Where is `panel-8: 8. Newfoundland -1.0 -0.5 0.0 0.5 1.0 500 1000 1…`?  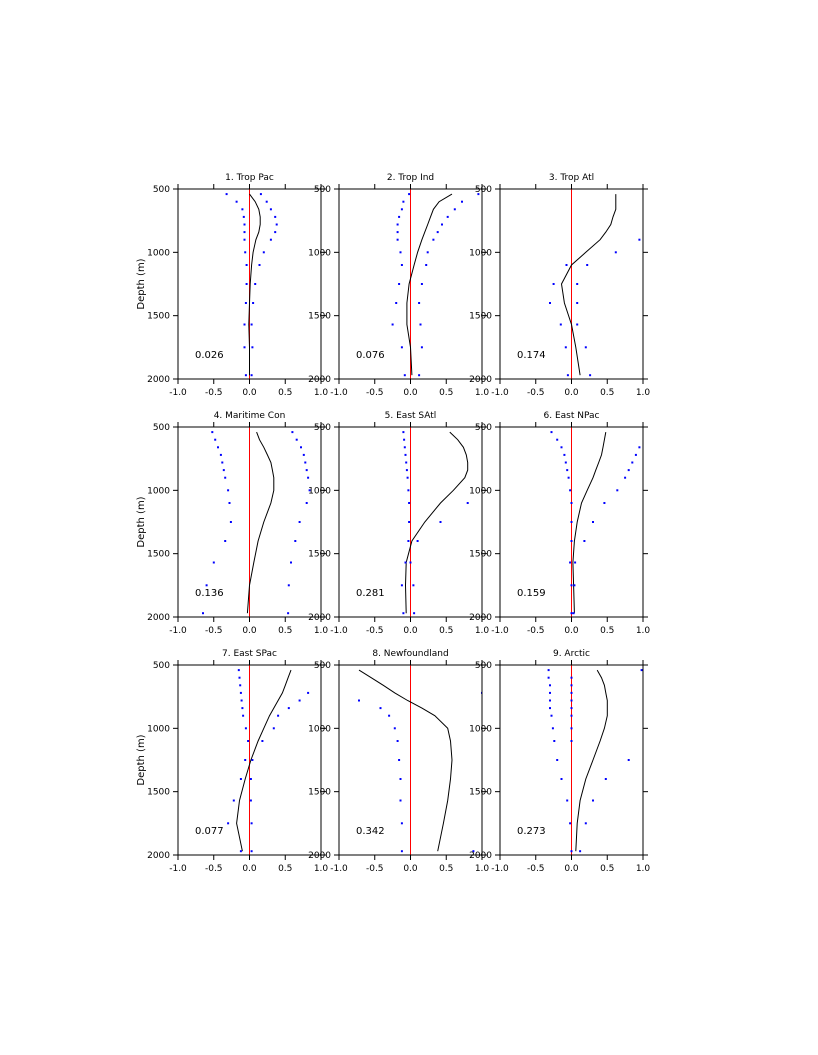 panel-8: 8. Newfoundland -1.0 -0.5 0.0 0.5 1.0 500 1000 1… is located at coordinates (398, 761).